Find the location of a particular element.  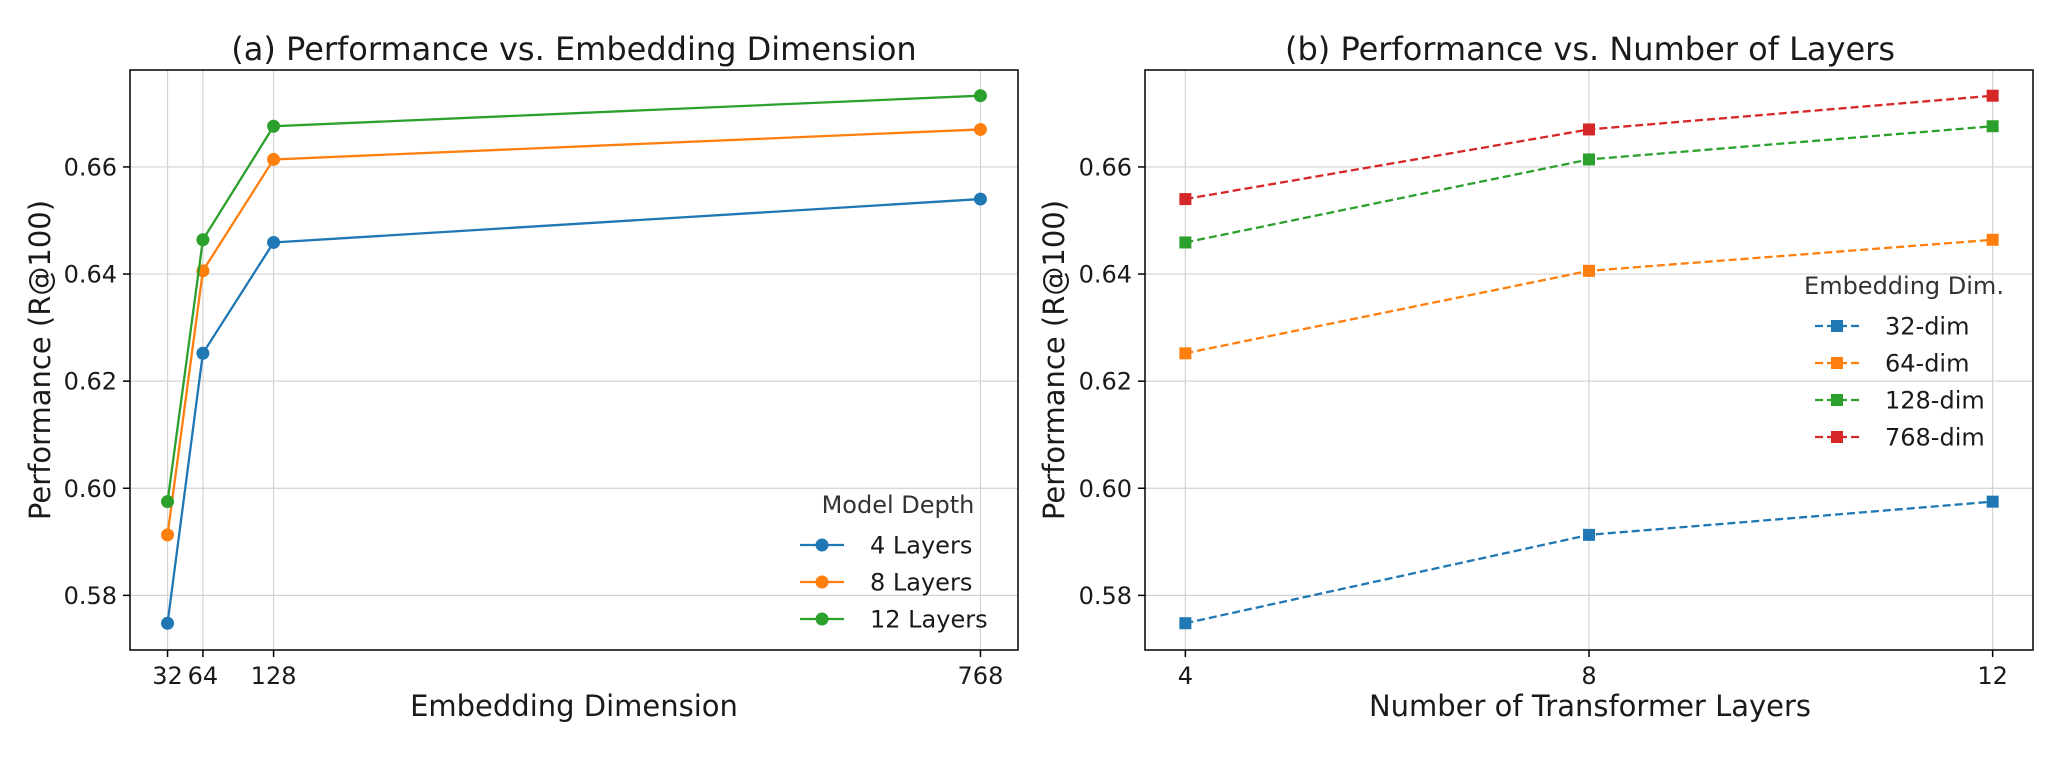

legend-entry: 32-dim is located at coordinates (1892, 327).